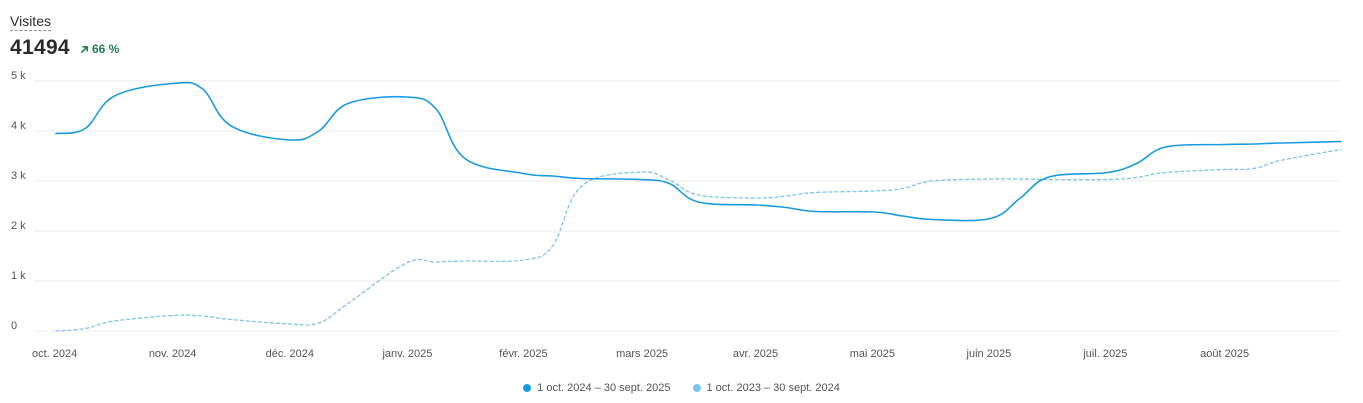  What do you see at coordinates (642, 354) in the screenshot?
I see `x-tick-label: mars 2025` at bounding box center [642, 354].